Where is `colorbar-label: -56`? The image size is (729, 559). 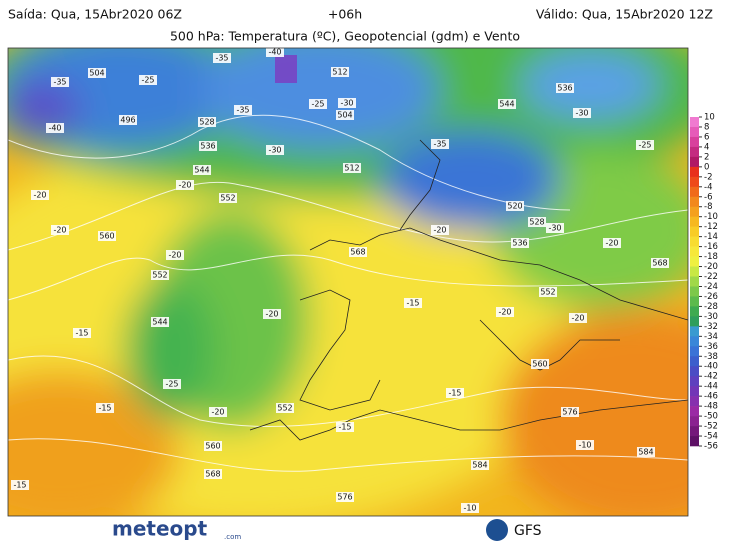 colorbar-label: -56 is located at coordinates (711, 447).